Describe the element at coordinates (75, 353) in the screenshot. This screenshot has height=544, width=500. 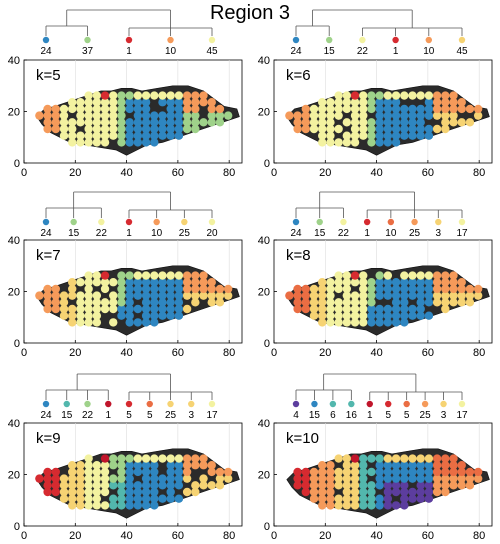
I see `x-tick-label: 20` at that location.